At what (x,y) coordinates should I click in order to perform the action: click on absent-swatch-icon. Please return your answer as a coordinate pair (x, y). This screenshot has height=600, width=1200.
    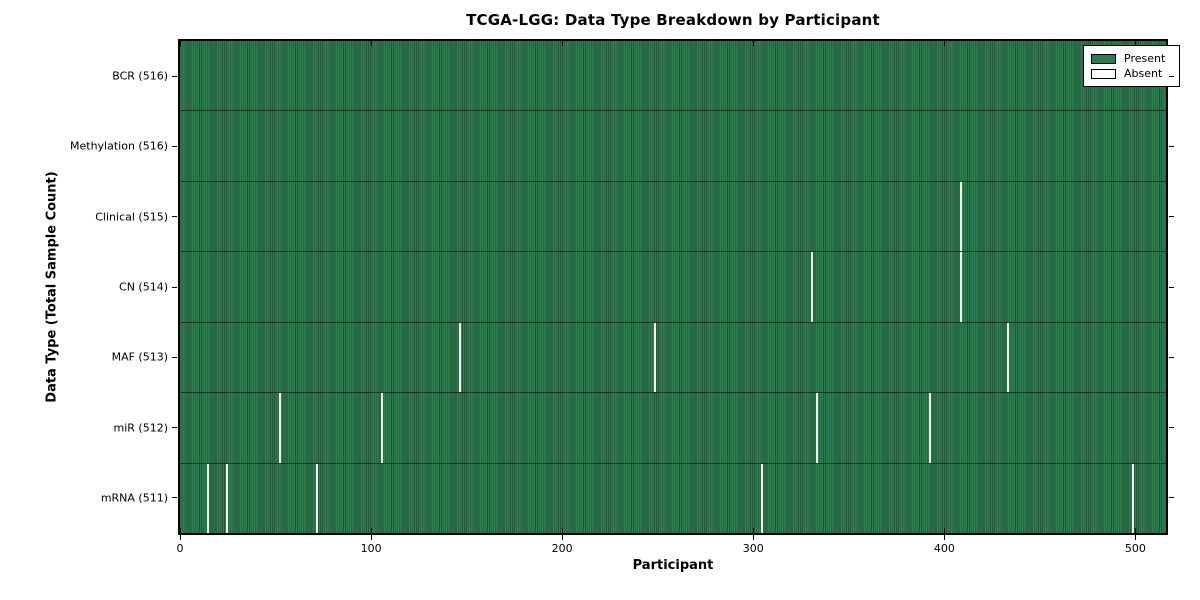
    Looking at the image, I should click on (1103, 73).